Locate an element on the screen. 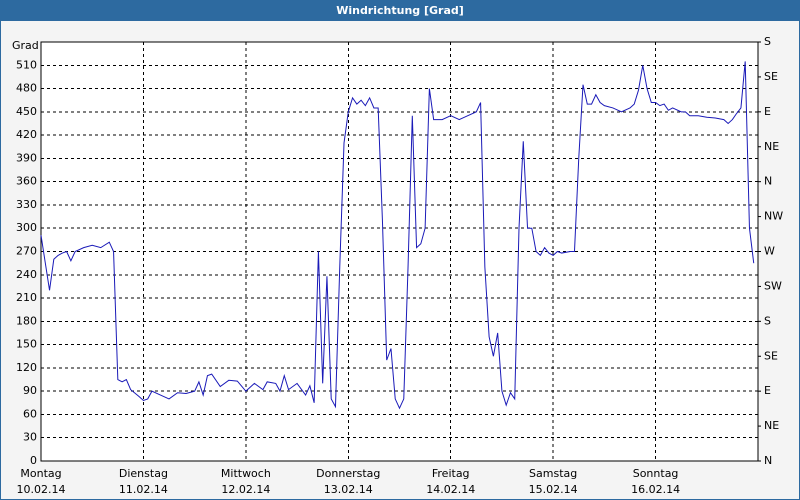 Image resolution: width=800 pixels, height=500 pixels. x-tick-label: Dienstag is located at coordinates (143, 473).